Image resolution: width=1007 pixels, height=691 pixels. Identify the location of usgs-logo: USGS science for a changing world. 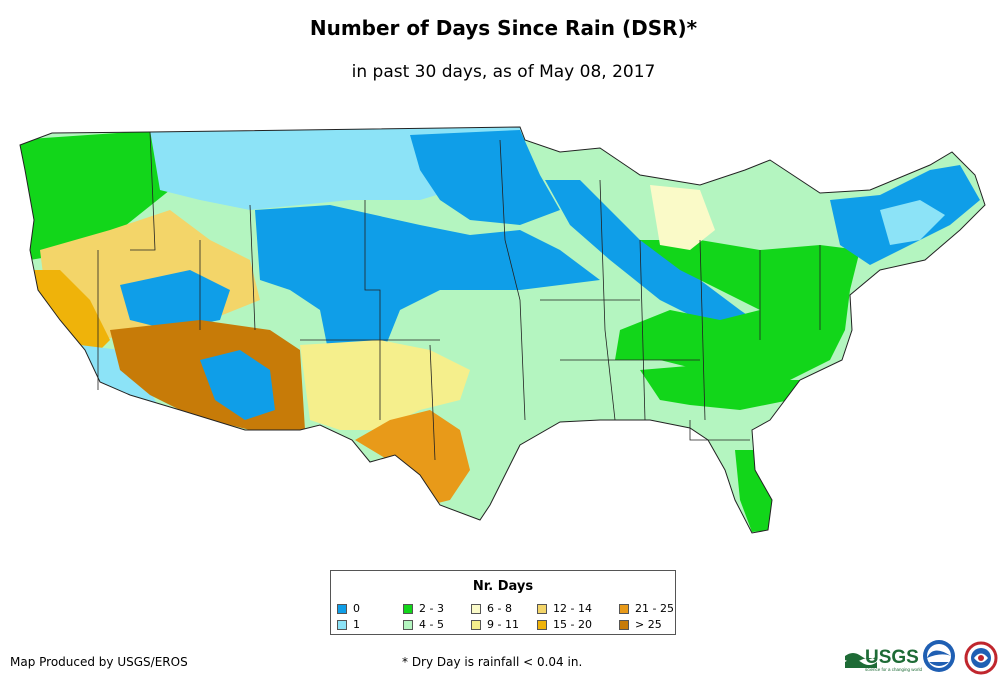
(884, 659).